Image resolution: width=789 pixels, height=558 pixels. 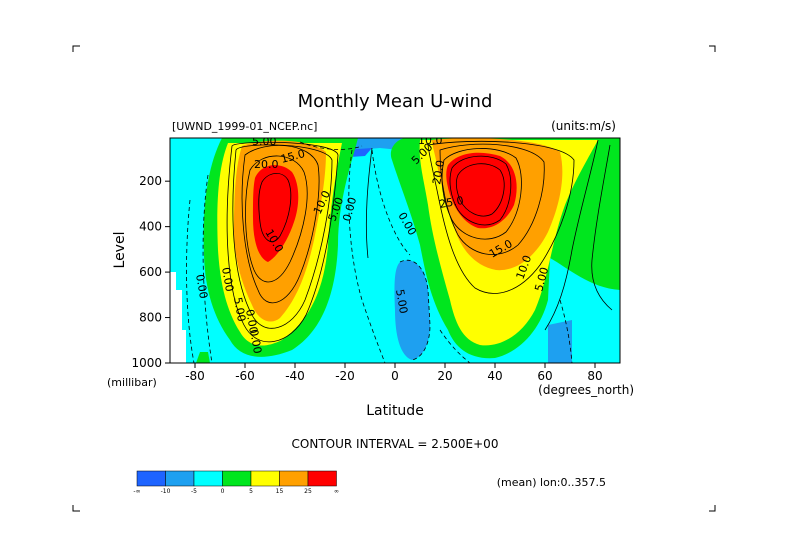 What do you see at coordinates (430, 140) in the screenshot?
I see `contour-label: 10.0` at bounding box center [430, 140].